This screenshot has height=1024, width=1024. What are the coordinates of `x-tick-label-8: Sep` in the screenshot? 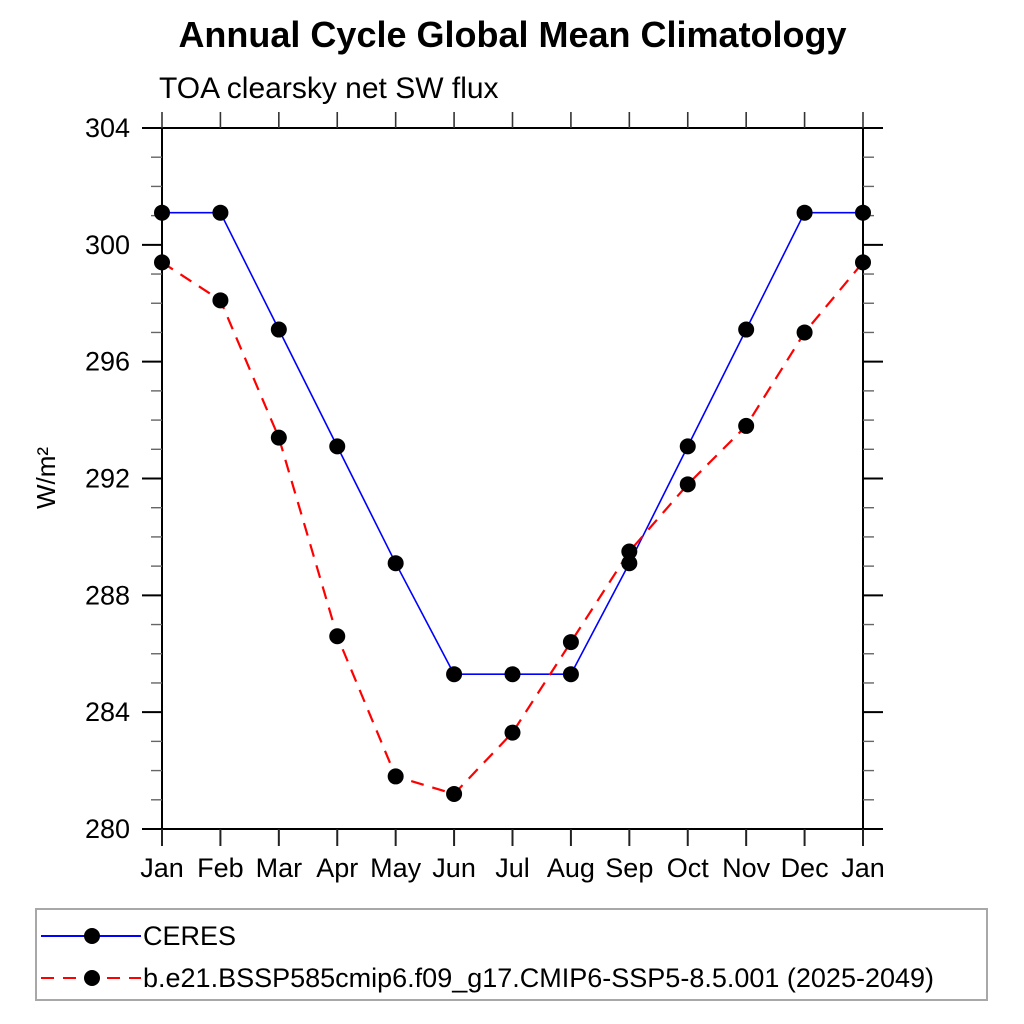 It's located at (629, 868).